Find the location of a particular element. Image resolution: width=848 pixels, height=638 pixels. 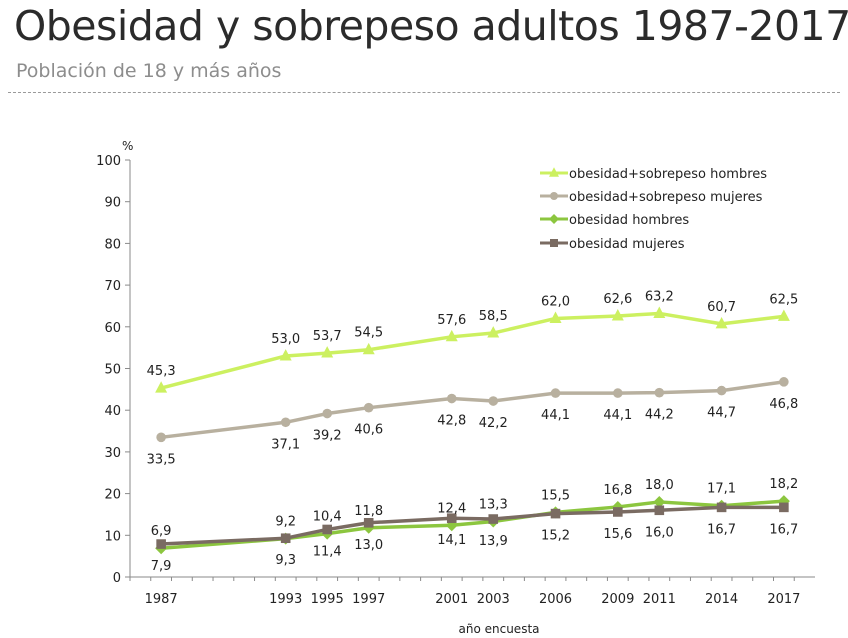

data-label: 57,6 is located at coordinates (451, 320).